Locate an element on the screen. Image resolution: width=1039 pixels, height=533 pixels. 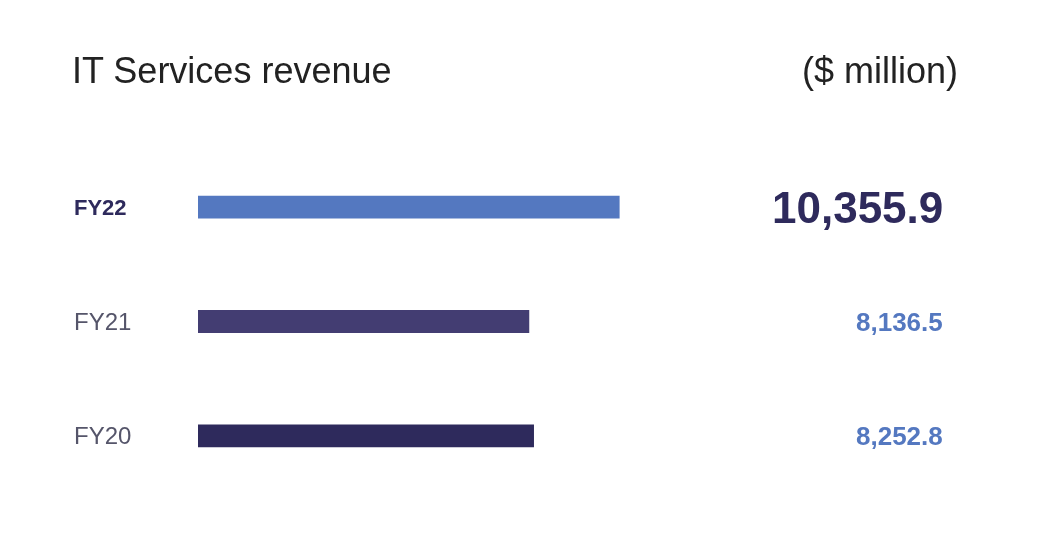
y-tick-label: FY21 is located at coordinates (103, 321).